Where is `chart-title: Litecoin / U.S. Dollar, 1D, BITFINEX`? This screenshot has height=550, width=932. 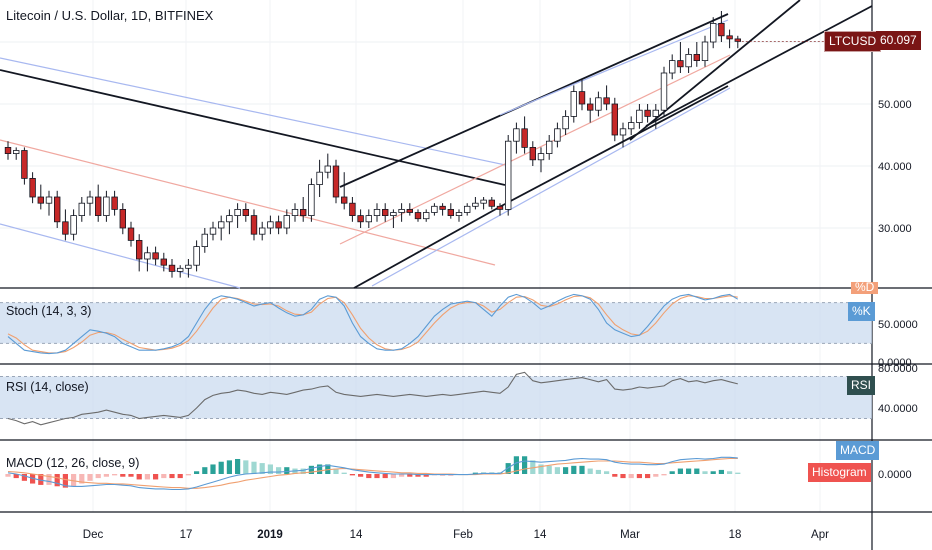
chart-title: Litecoin / U.S. Dollar, 1D, BITFINEX is located at coordinates (110, 15).